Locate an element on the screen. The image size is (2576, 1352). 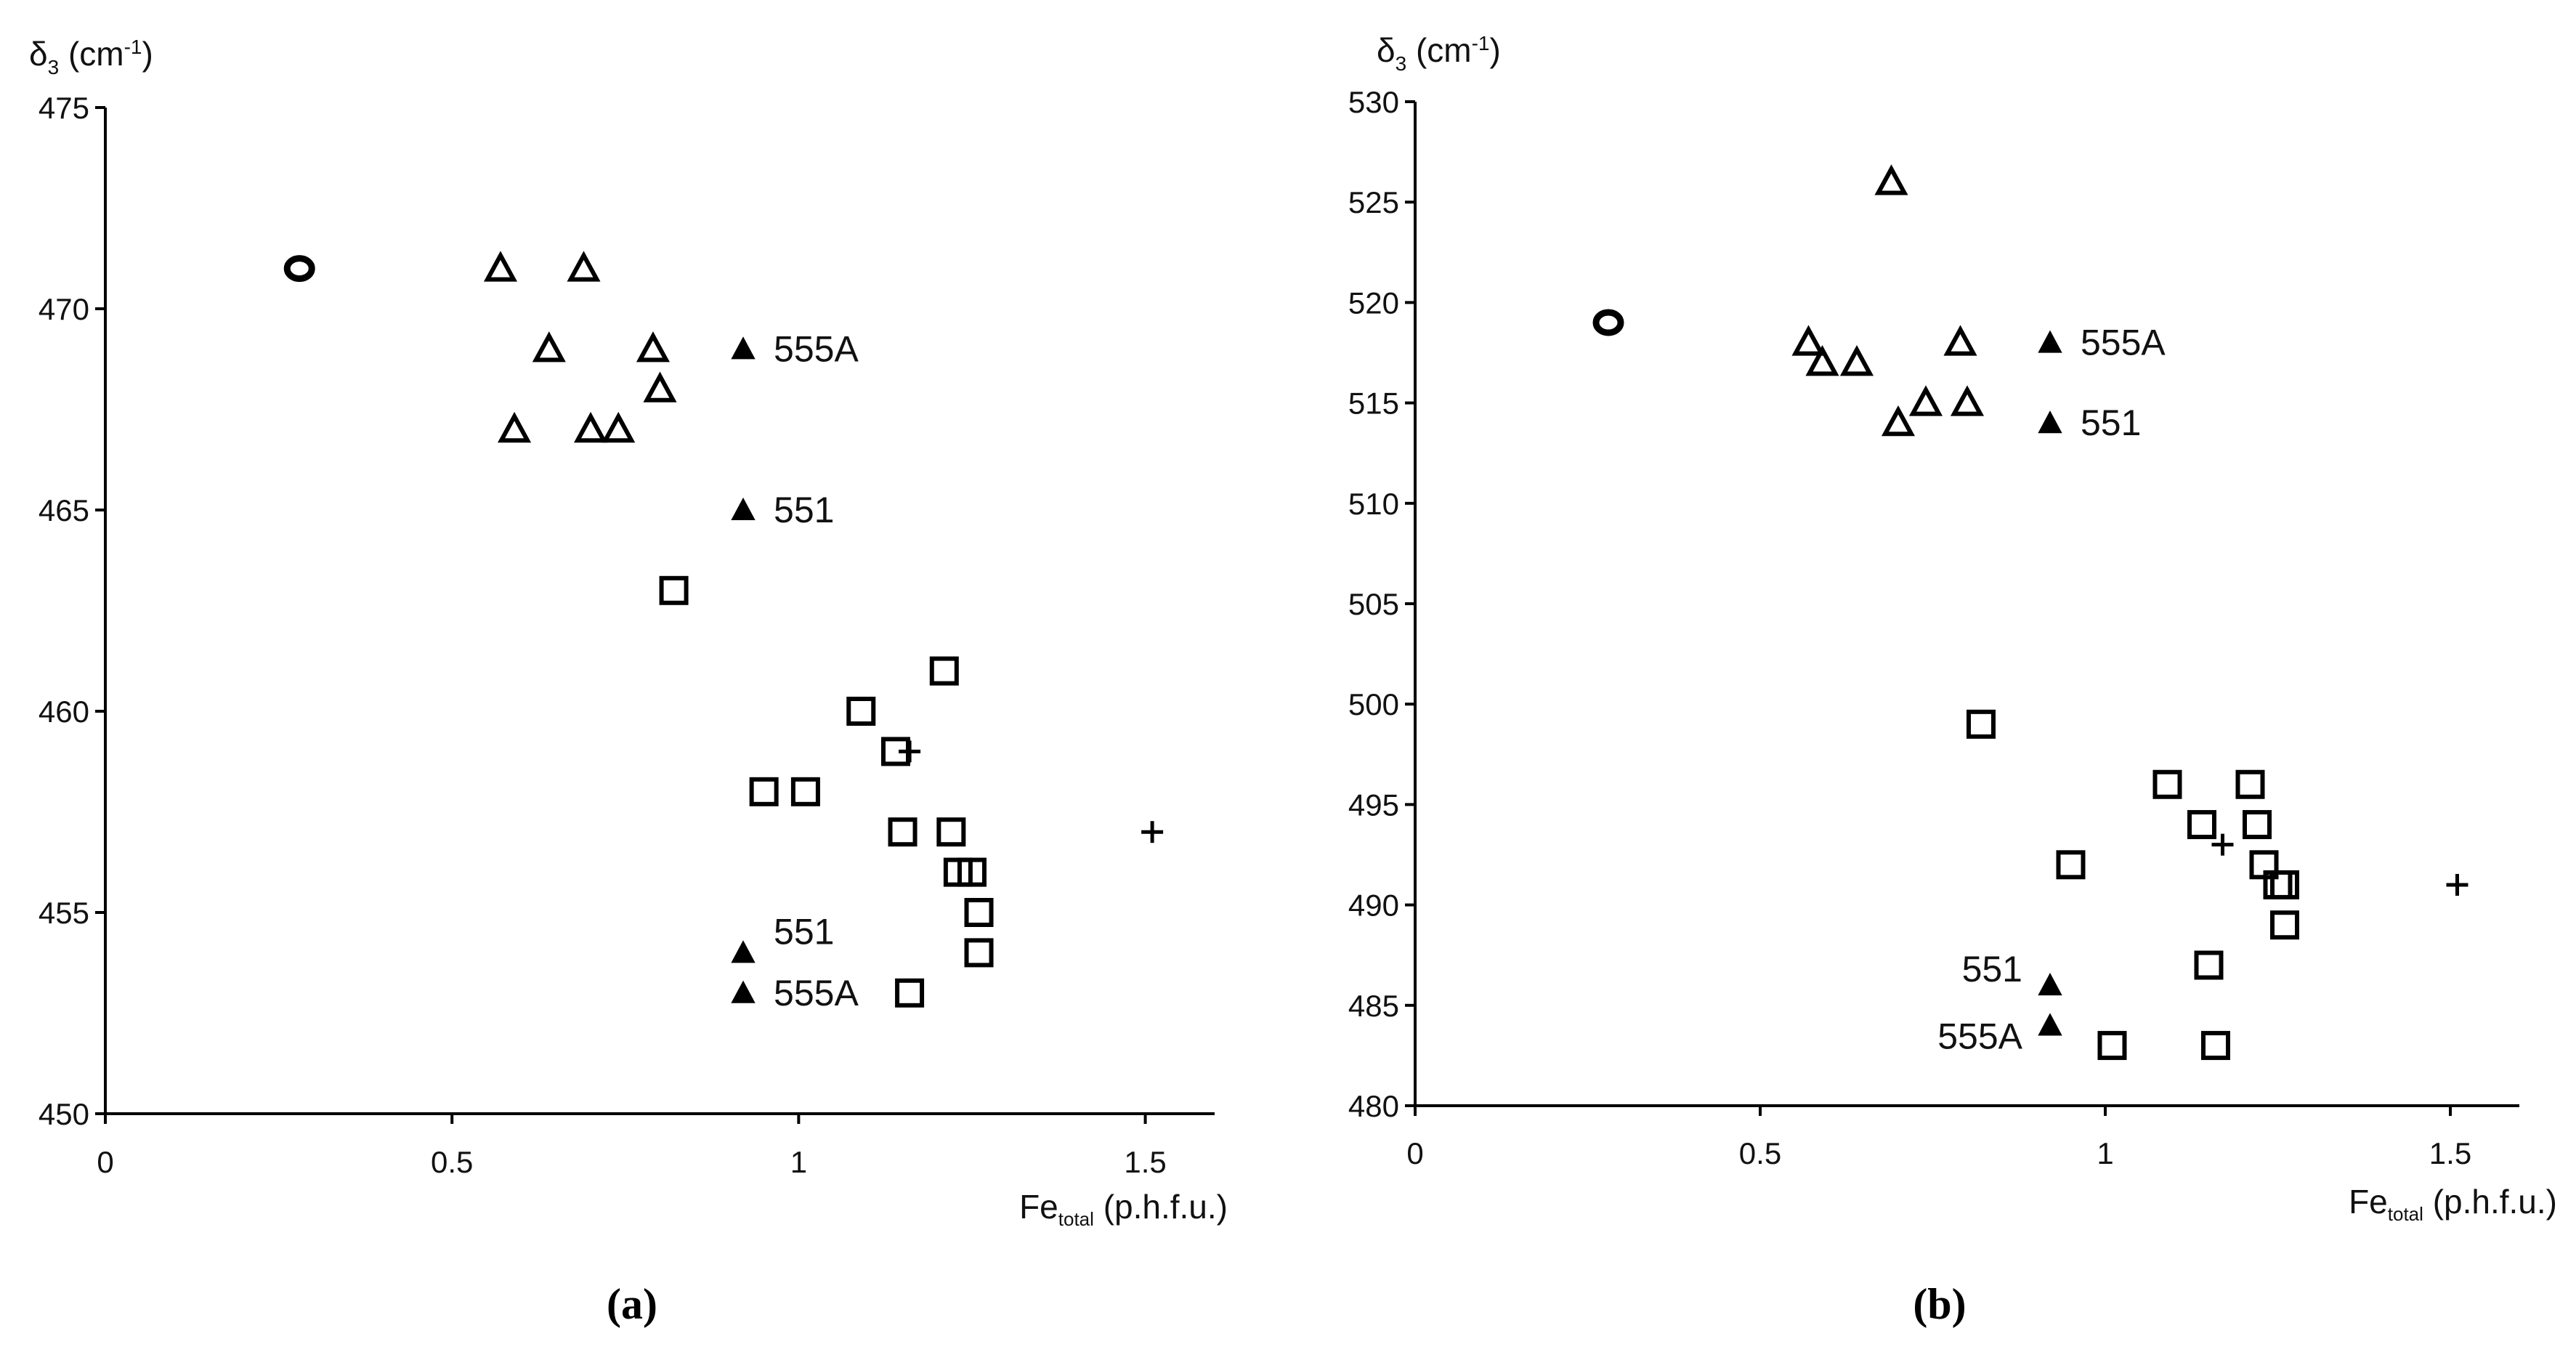
panel-a-y-tick-label: 470 is located at coordinates (64, 309).